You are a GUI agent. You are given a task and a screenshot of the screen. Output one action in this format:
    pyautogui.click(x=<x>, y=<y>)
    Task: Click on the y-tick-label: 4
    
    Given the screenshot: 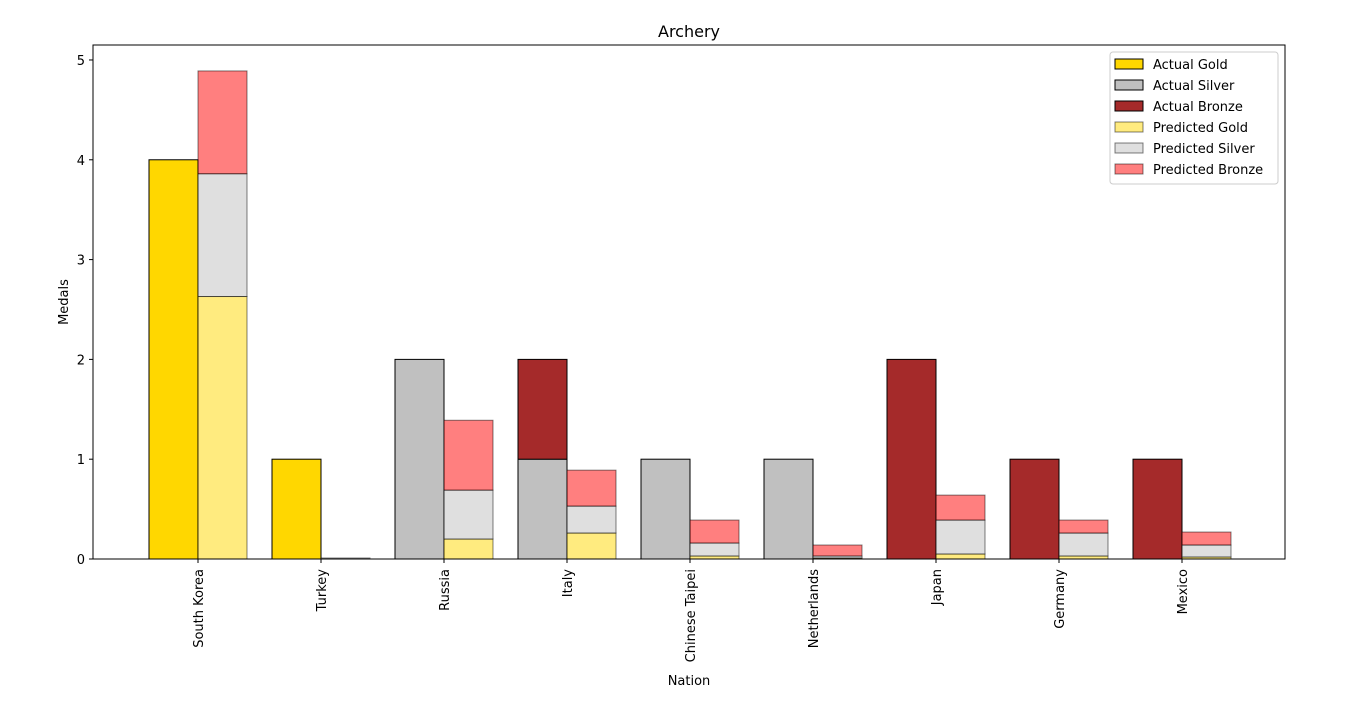 What is the action you would take?
    pyautogui.click(x=81, y=161)
    